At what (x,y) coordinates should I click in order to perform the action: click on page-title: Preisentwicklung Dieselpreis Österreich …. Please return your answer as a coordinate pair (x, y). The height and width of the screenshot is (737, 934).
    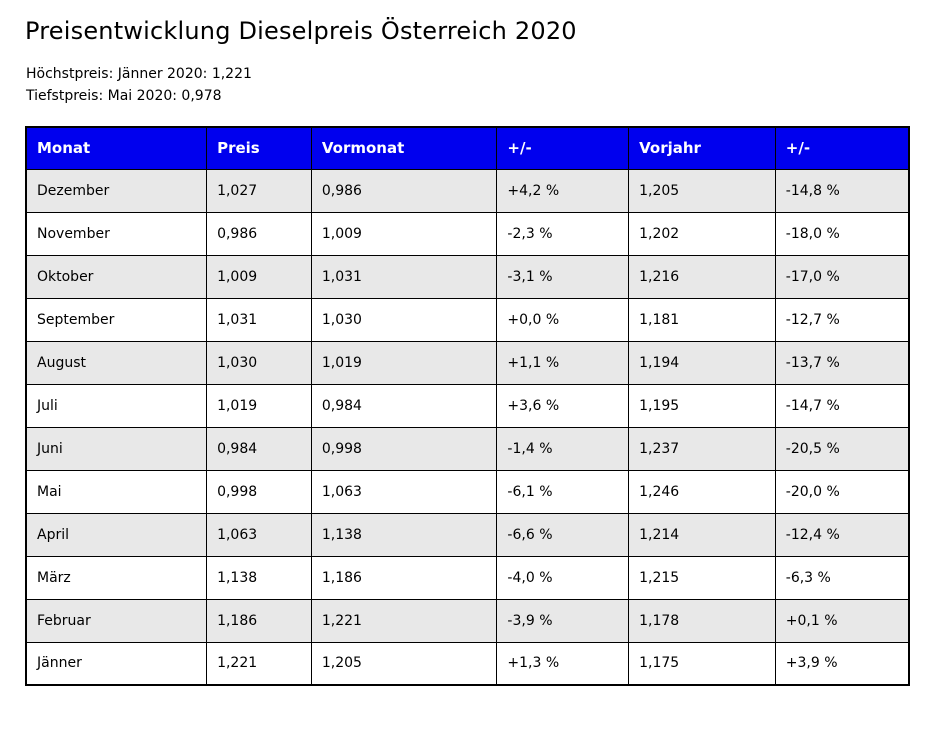
    Looking at the image, I should click on (301, 31).